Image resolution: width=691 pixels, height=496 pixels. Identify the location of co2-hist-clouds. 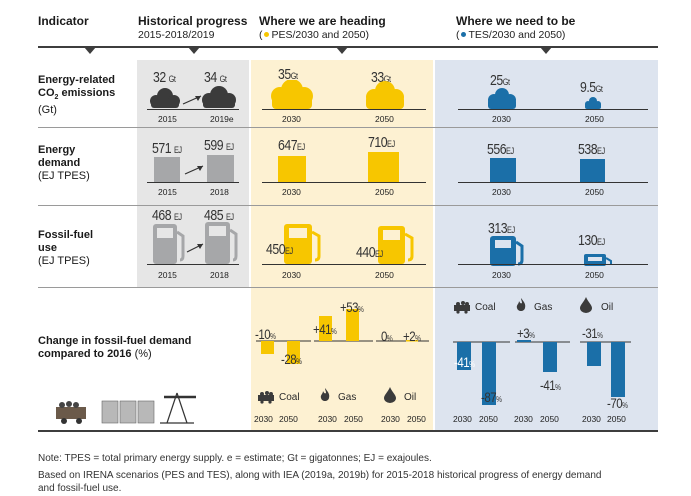
(193, 97).